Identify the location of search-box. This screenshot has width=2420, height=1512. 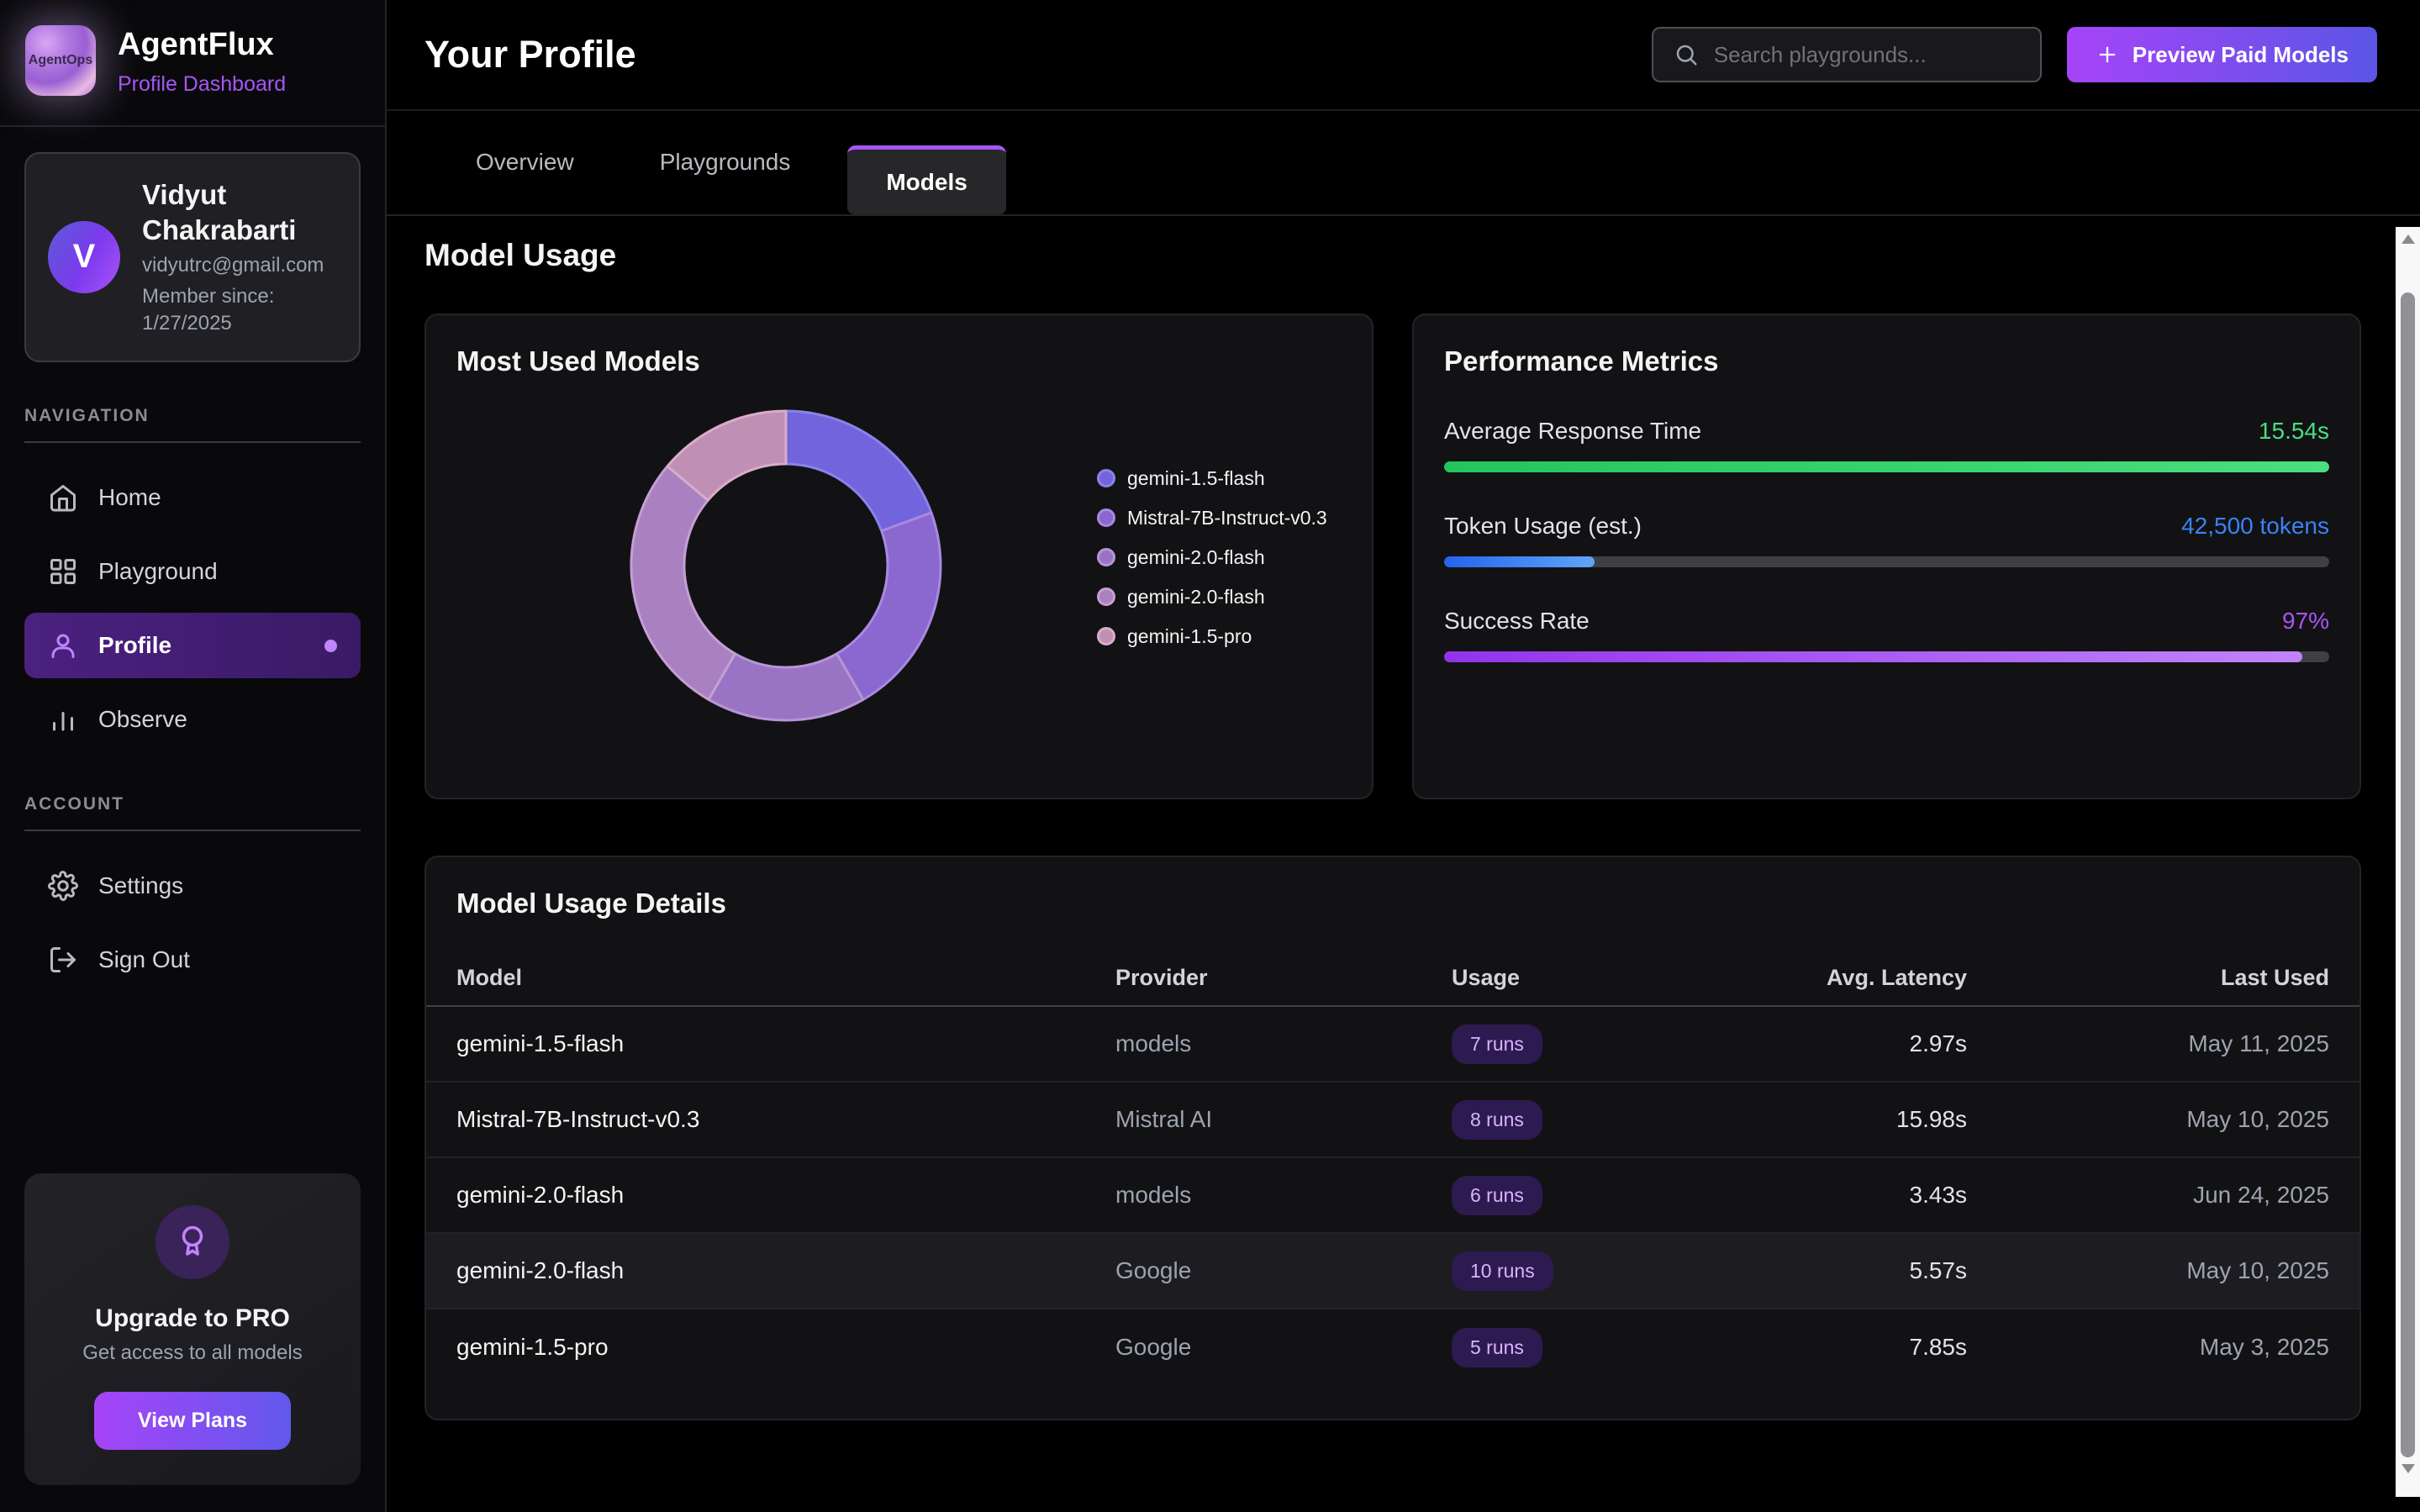
(1847, 54).